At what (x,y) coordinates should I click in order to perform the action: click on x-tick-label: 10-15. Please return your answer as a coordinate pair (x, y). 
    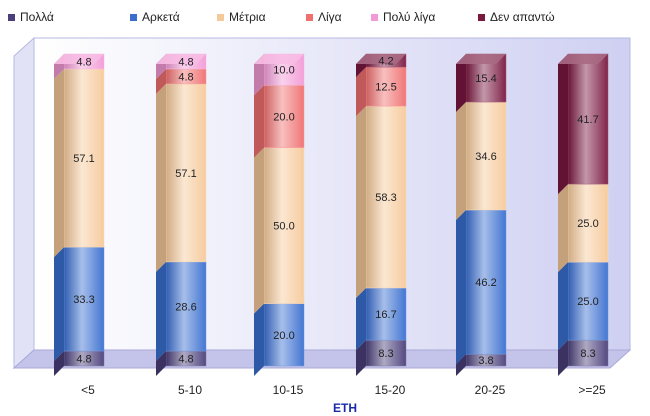
    Looking at the image, I should click on (288, 390).